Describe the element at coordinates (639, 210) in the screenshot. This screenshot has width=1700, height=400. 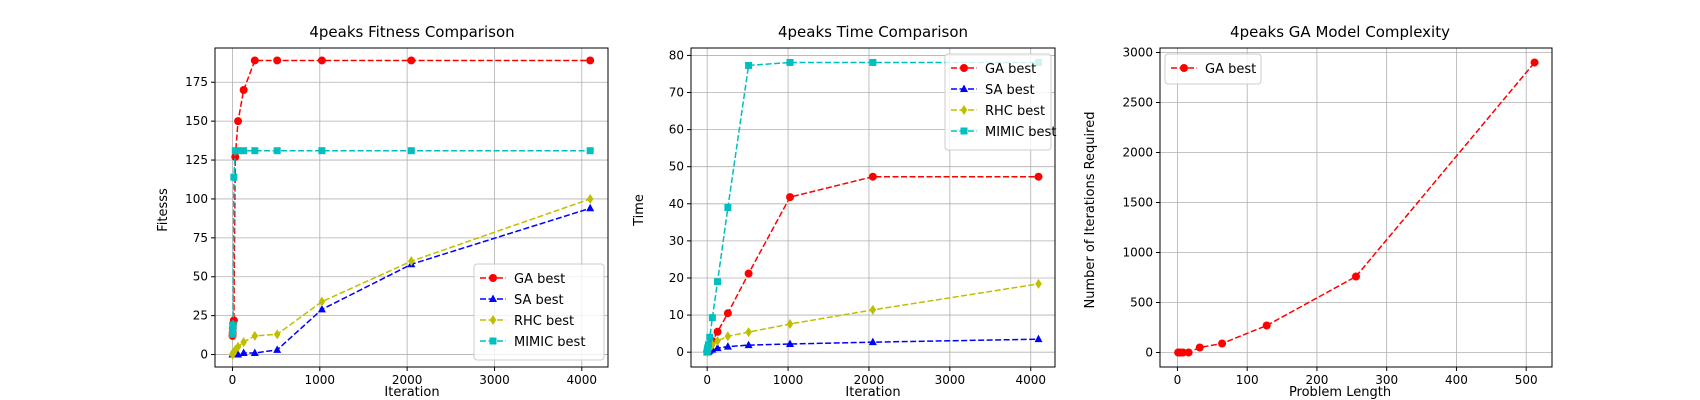
I see `y-axis-label: Time` at that location.